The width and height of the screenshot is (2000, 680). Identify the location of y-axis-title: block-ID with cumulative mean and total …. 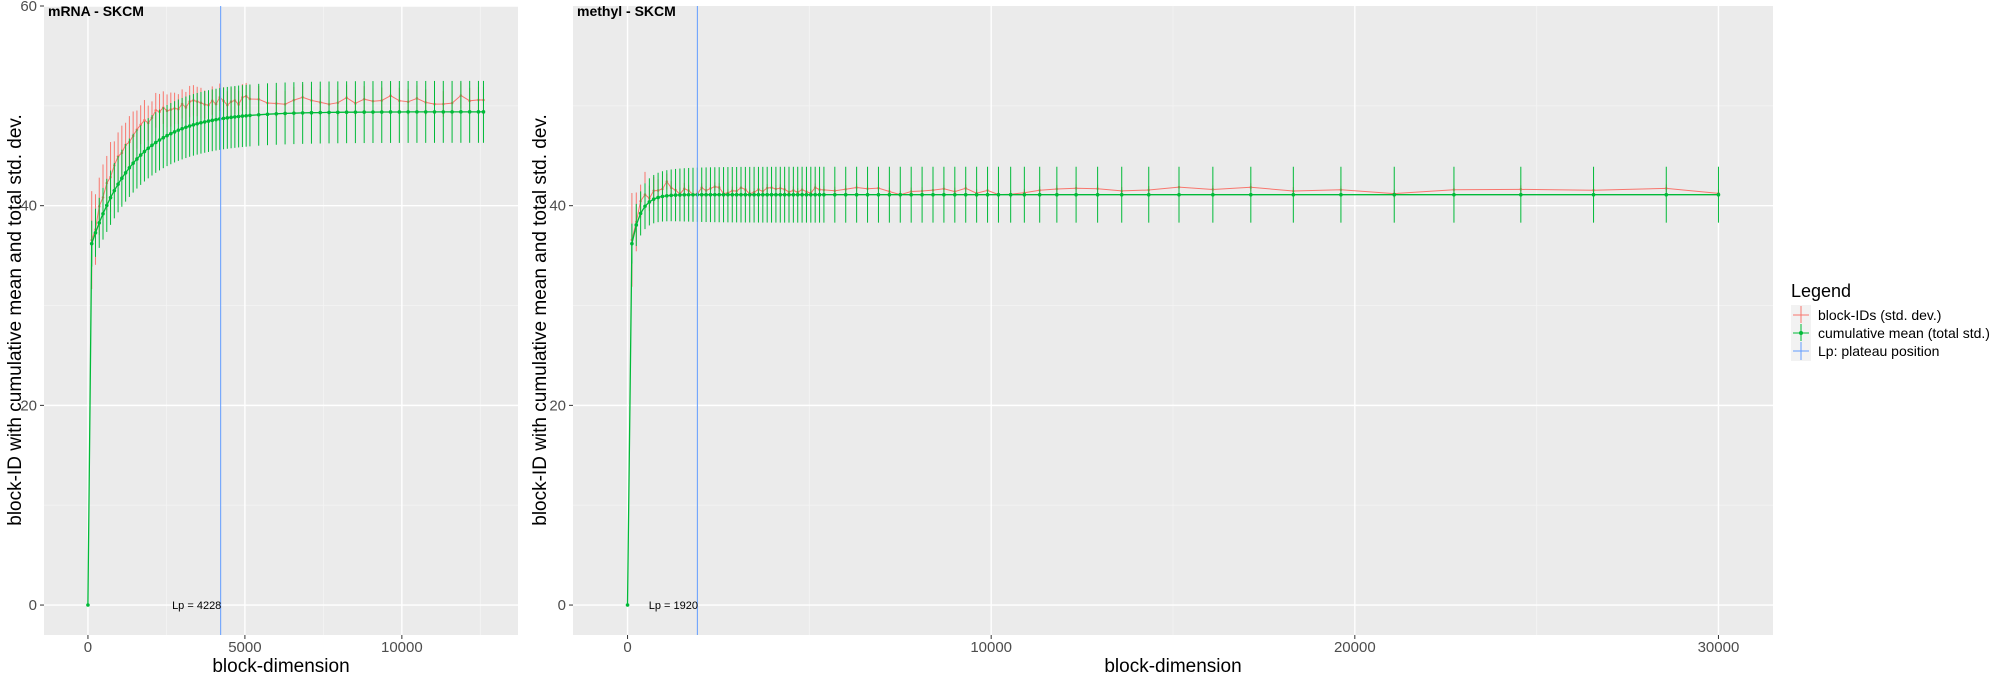
(540, 320).